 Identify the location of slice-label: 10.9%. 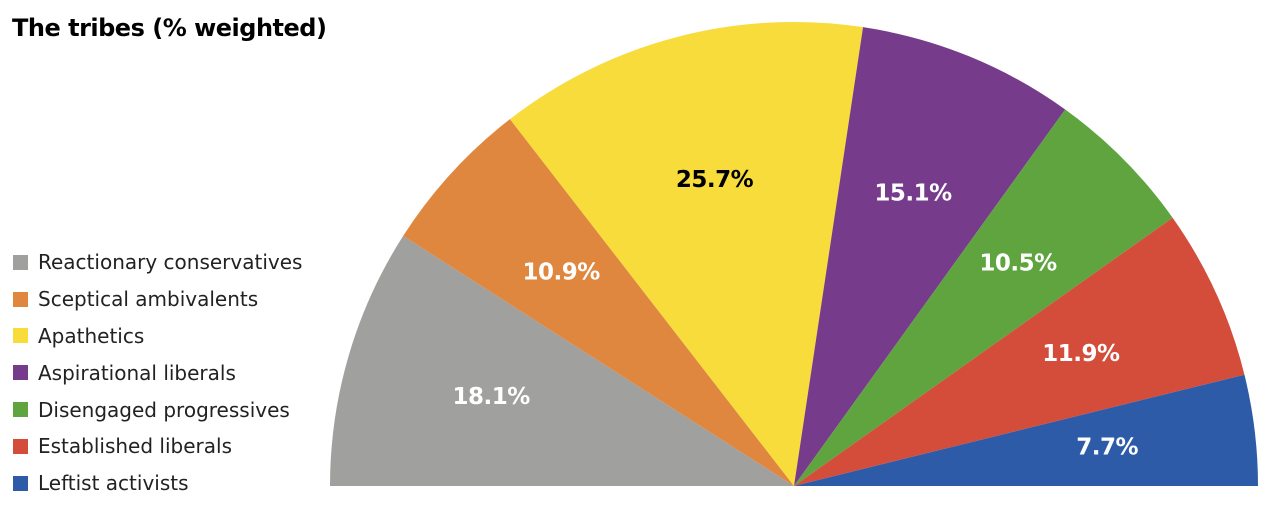
(561, 273).